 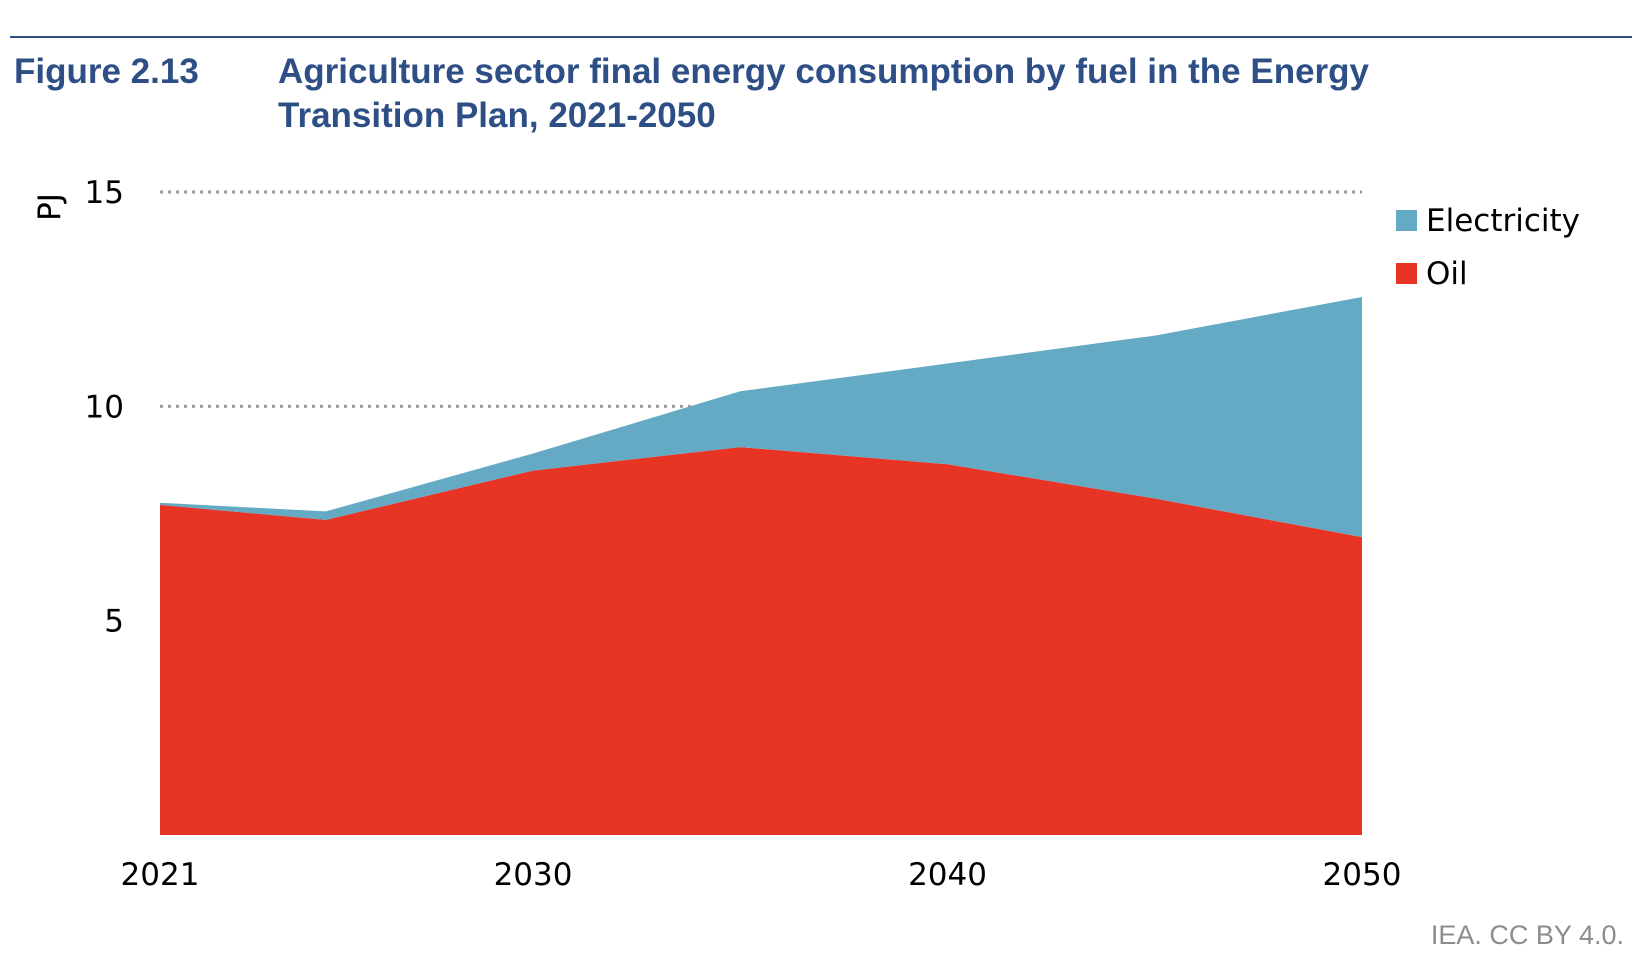 What do you see at coordinates (104, 193) in the screenshot?
I see `y-tick-label-15: 15` at bounding box center [104, 193].